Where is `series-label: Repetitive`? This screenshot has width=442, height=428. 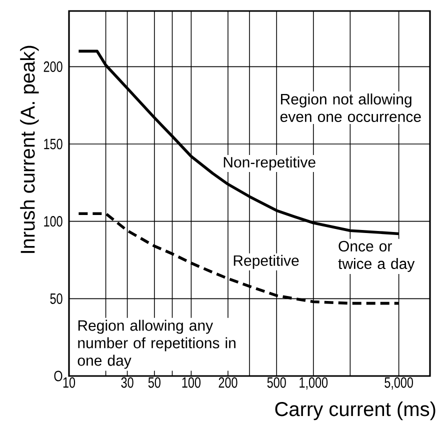 series-label: Repetitive is located at coordinates (266, 261).